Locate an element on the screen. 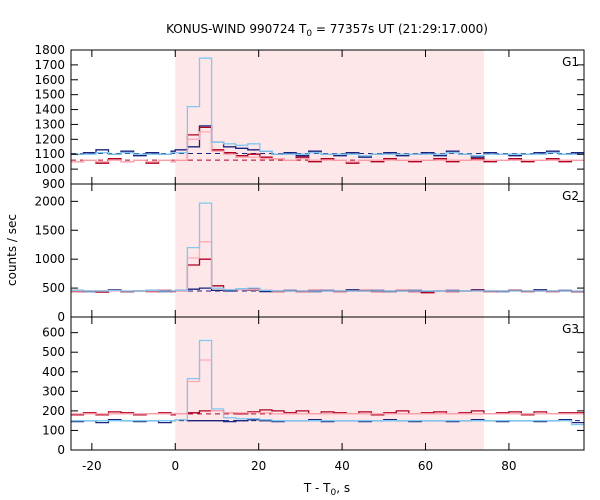 This screenshot has width=600, height=500. xlabel-sub: 0 is located at coordinates (334, 493).